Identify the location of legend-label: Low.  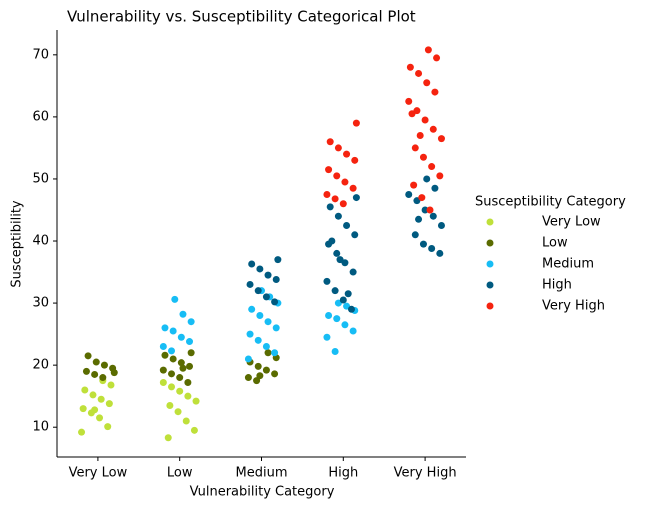
(555, 243).